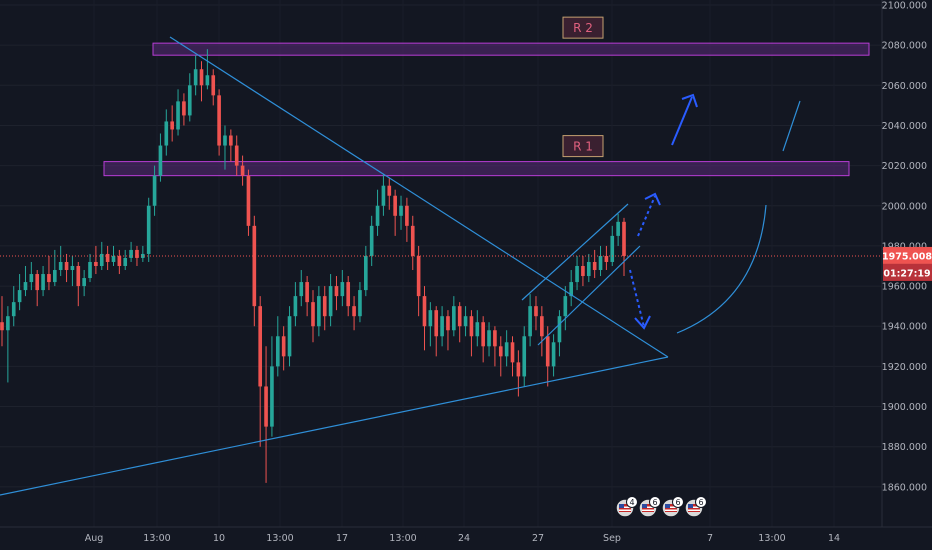 The width and height of the screenshot is (932, 550). I want to click on y-tick-label: 1960.000, so click(904, 287).